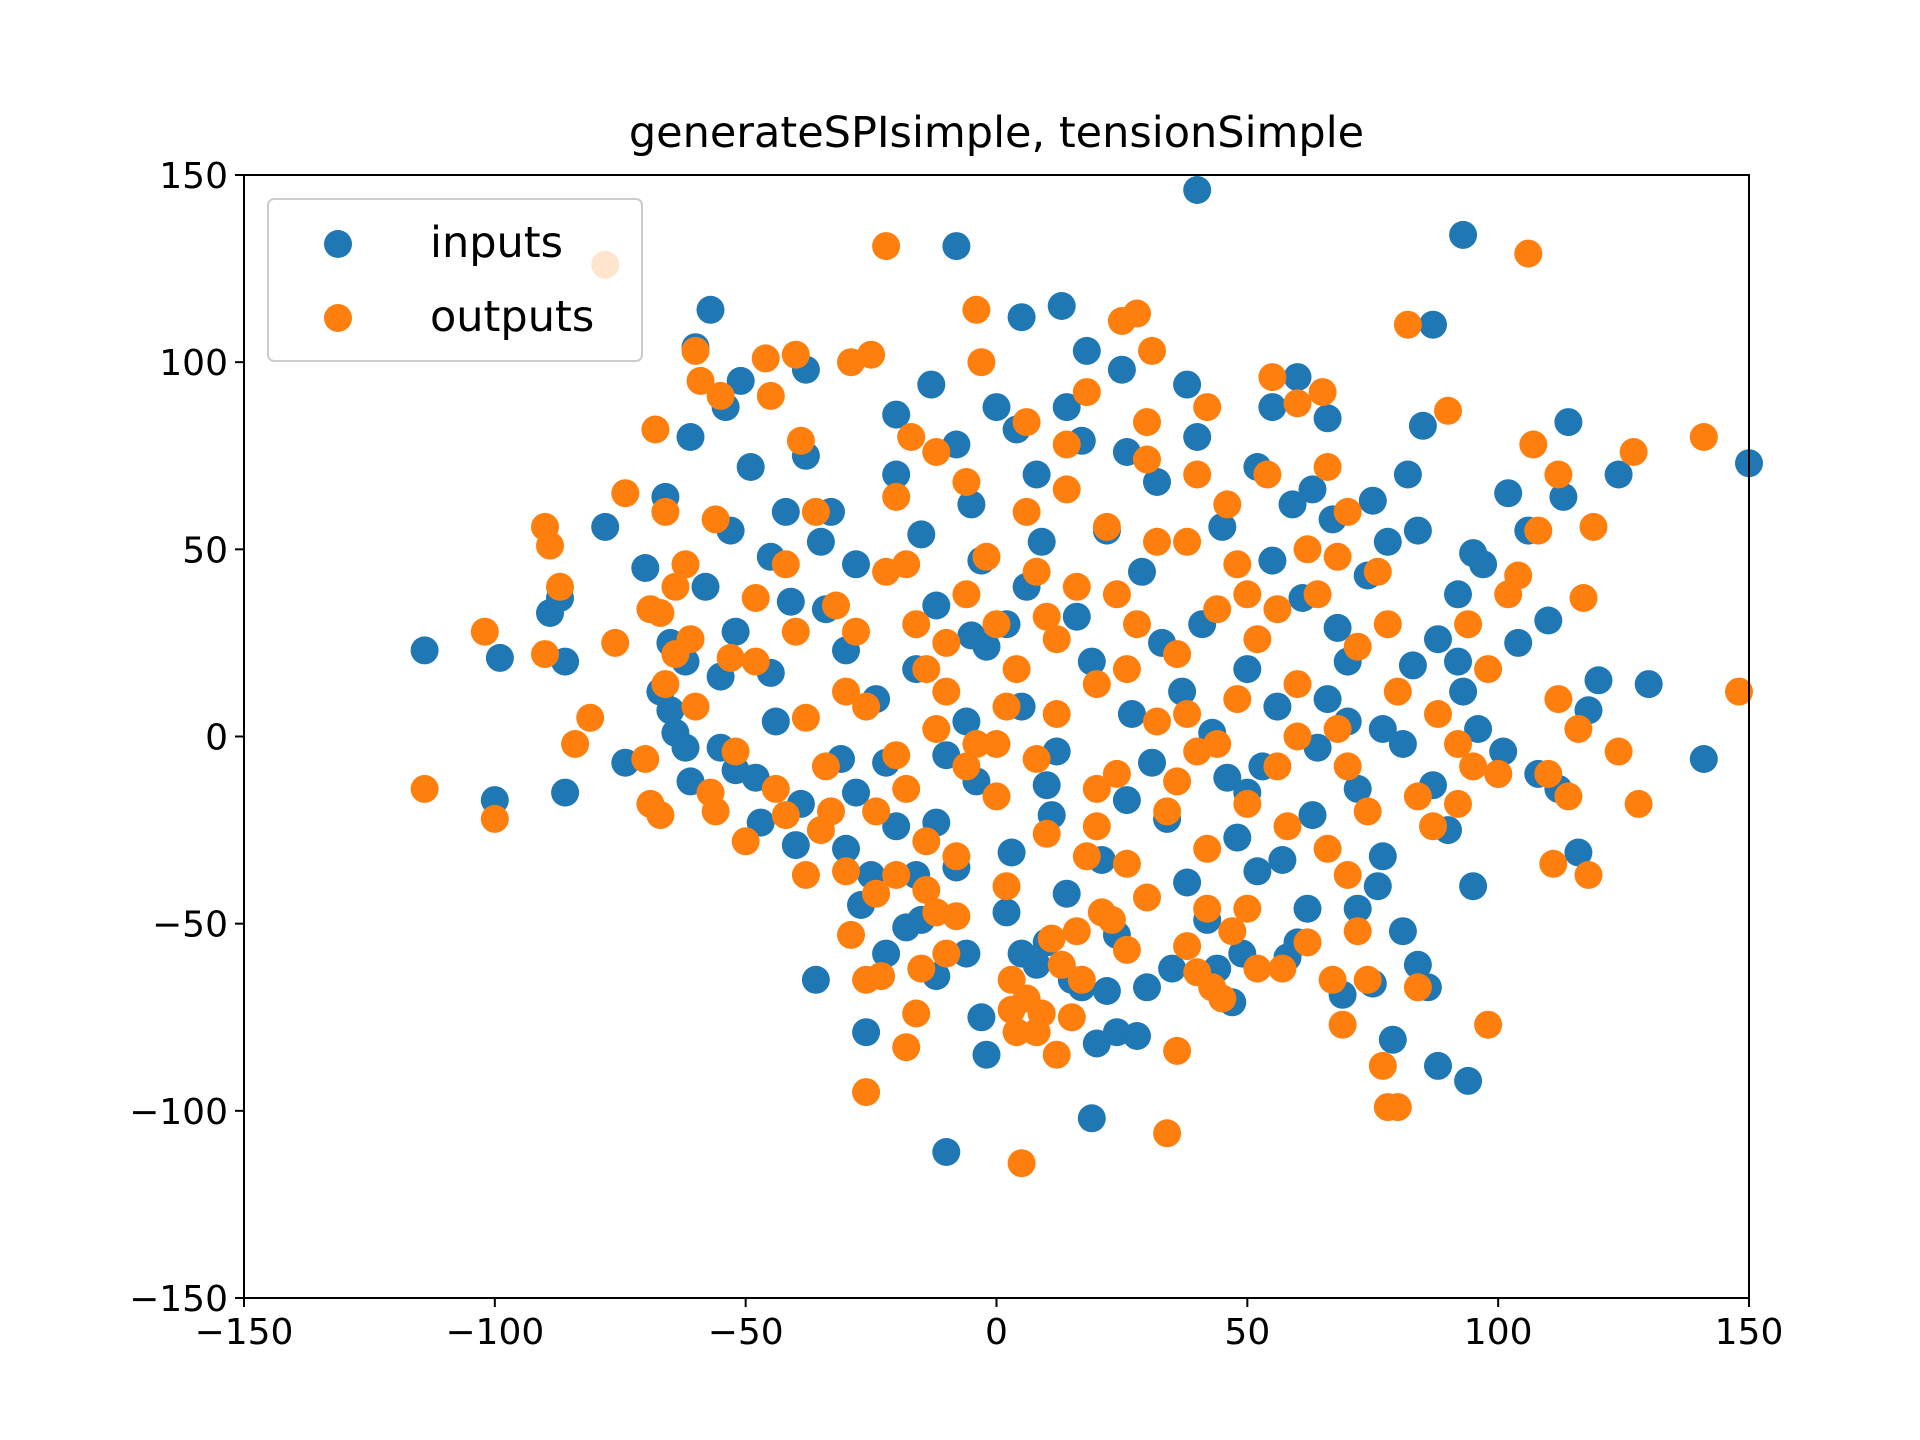 This screenshot has width=1920, height=1440. What do you see at coordinates (496, 243) in the screenshot?
I see `legend-label-inputs: inputs` at bounding box center [496, 243].